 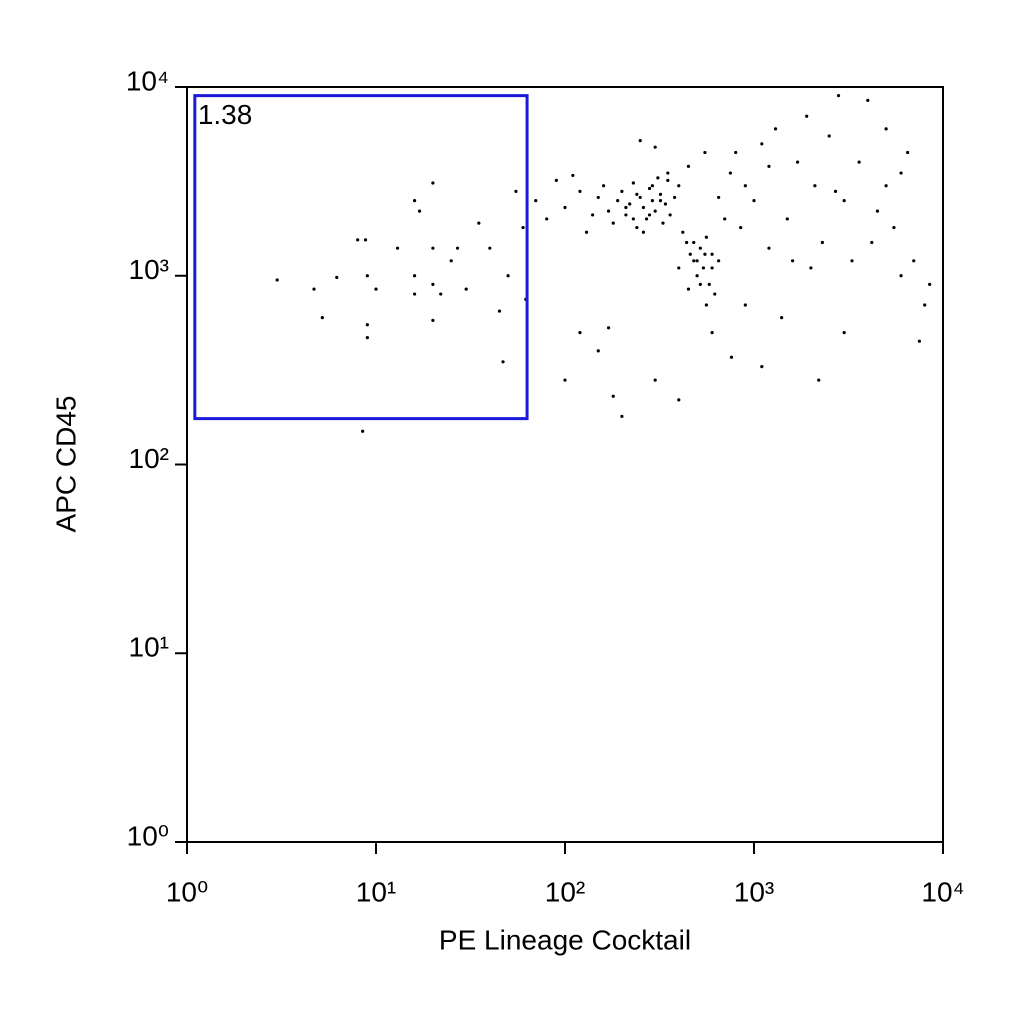 I want to click on y-axis-label: APC CD45, so click(x=65, y=464).